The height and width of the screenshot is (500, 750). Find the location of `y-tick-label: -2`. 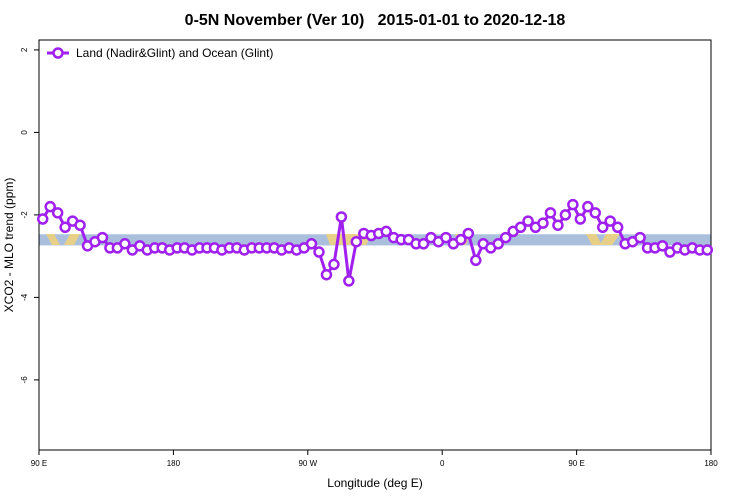

y-tick-label: -2 is located at coordinates (24, 215).